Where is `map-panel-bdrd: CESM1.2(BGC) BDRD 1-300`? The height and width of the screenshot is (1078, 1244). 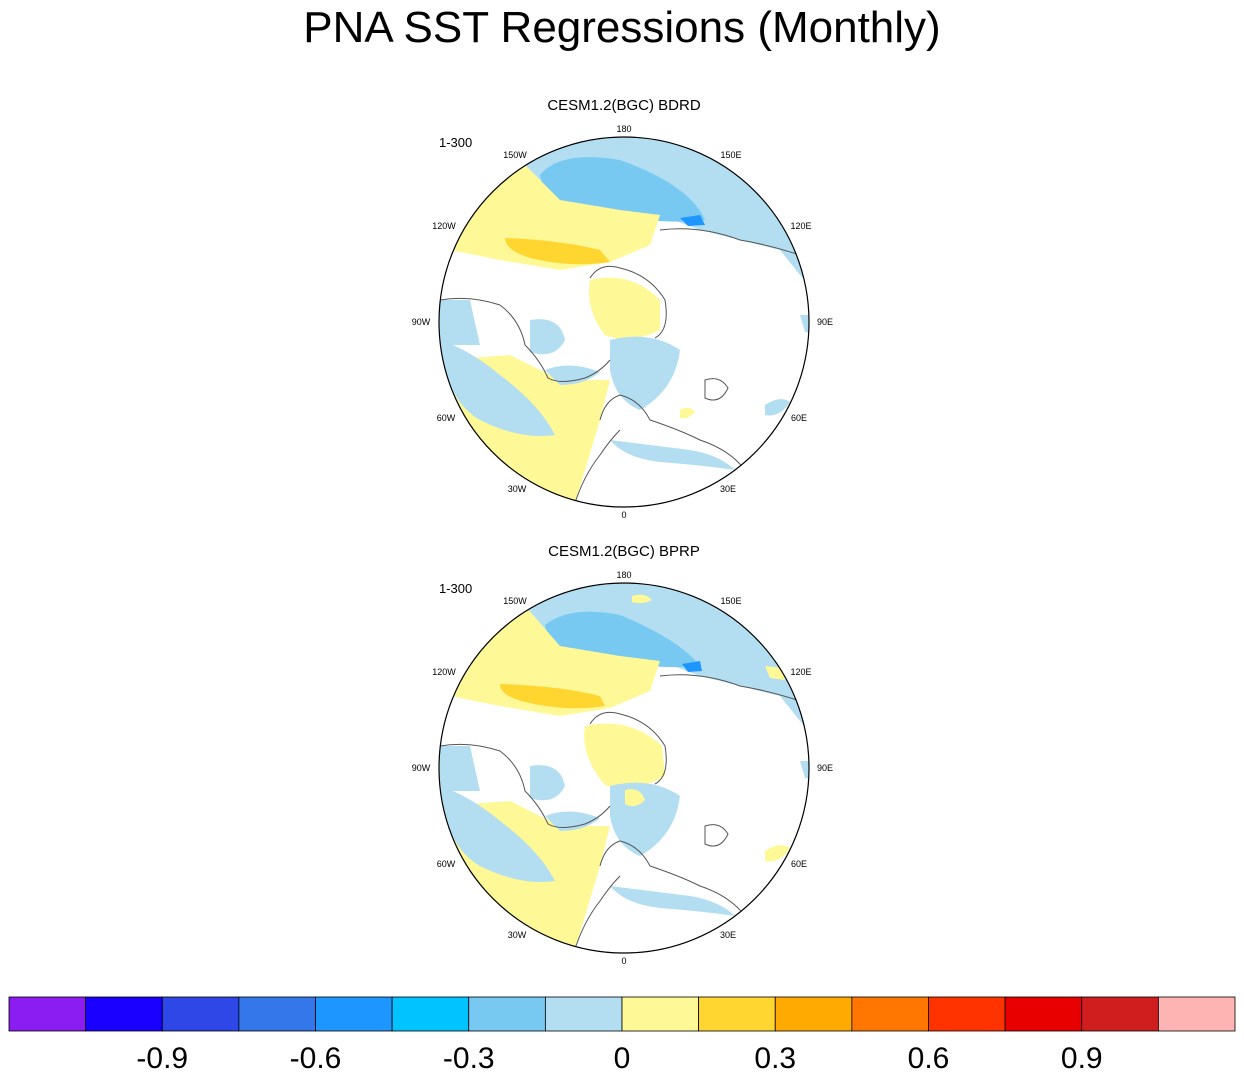 map-panel-bdrd: CESM1.2(BGC) BDRD 1-300 is located at coordinates (622, 308).